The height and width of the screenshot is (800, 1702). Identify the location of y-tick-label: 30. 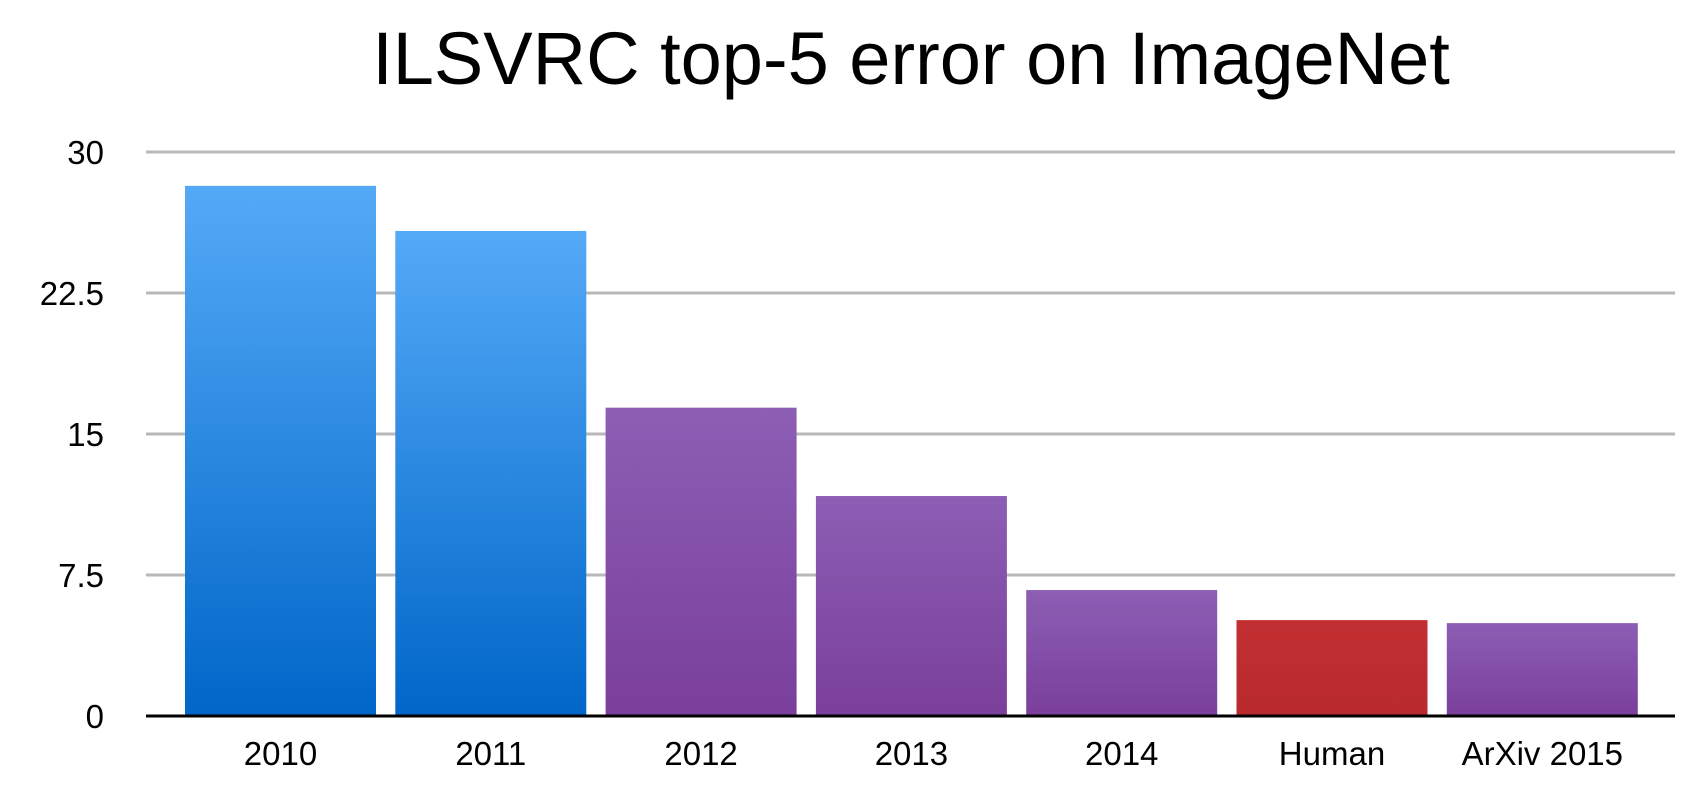
(85, 152).